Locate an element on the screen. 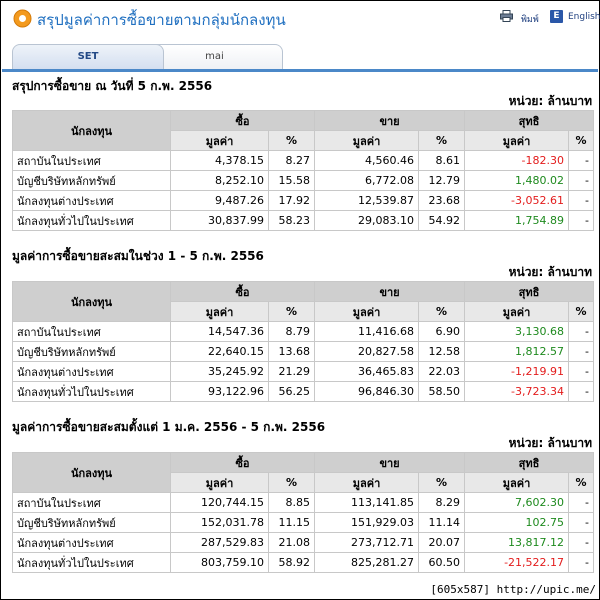 This screenshot has height=600, width=600. net-value: 1,812.57 is located at coordinates (517, 351).